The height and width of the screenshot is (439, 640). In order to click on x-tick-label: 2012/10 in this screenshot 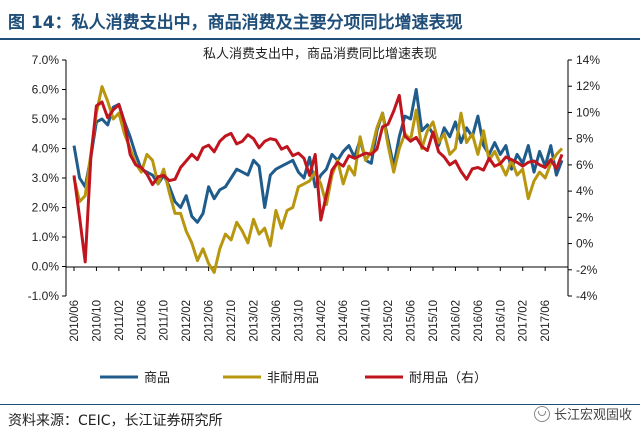, I will do `click(232, 321)`.